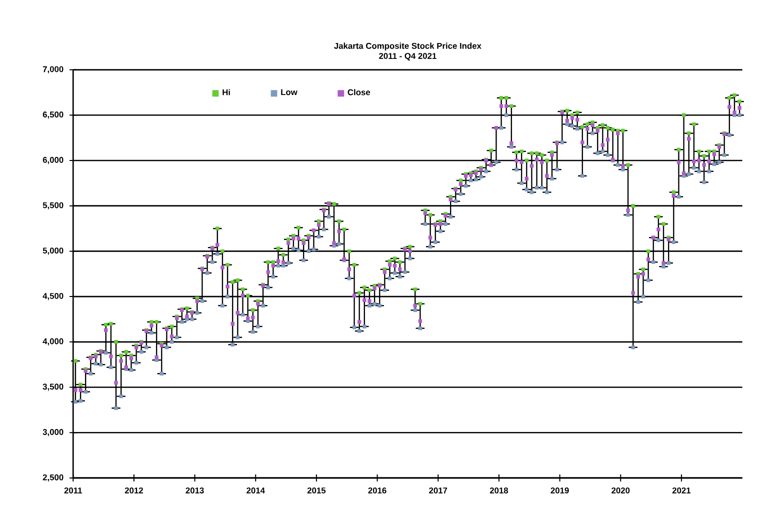 The image size is (759, 517). What do you see at coordinates (133, 490) in the screenshot?
I see `x-tick-label: 2012` at bounding box center [133, 490].